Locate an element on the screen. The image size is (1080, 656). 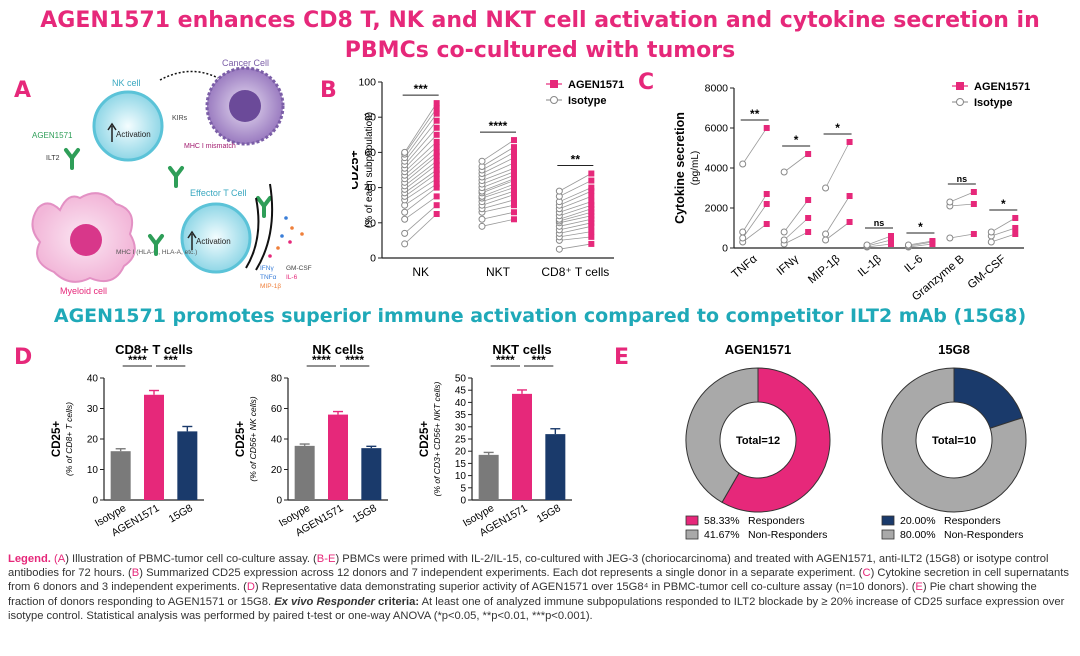
cytokine-dots is located at coordinates (286, 237).